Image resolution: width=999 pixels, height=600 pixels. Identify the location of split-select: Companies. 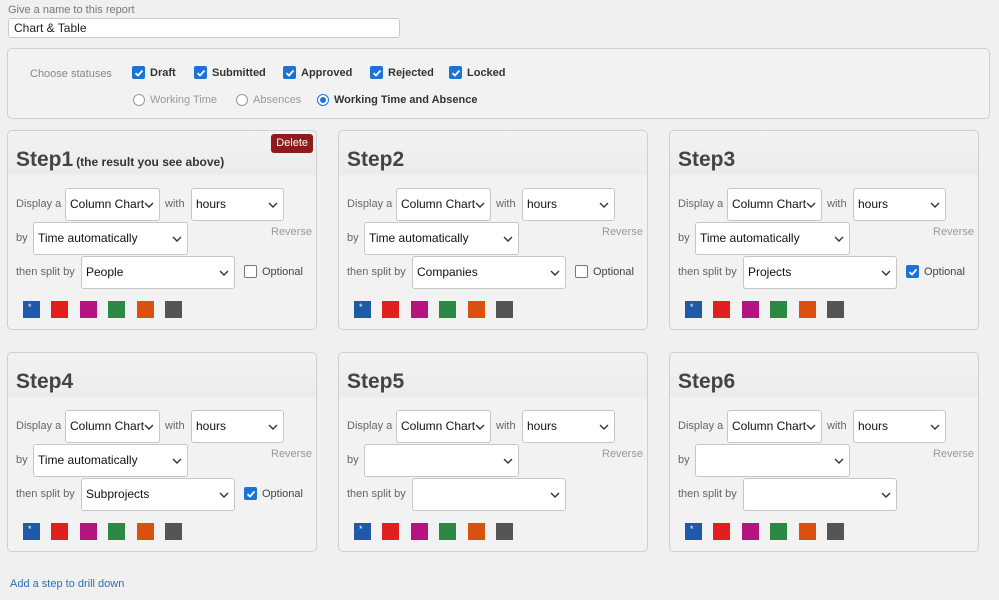
(489, 272).